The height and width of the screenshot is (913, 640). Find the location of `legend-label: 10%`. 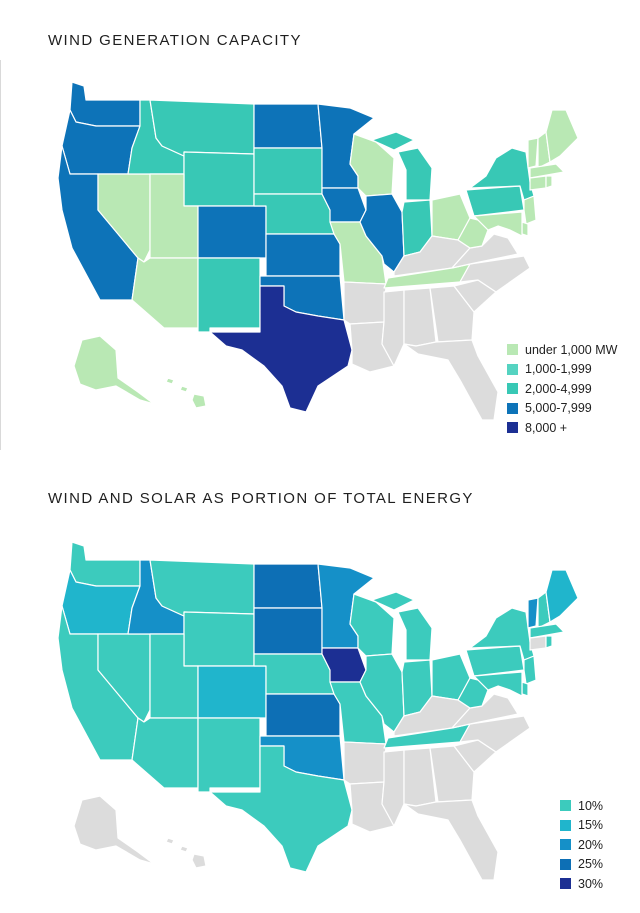

legend-label: 10% is located at coordinates (591, 805).